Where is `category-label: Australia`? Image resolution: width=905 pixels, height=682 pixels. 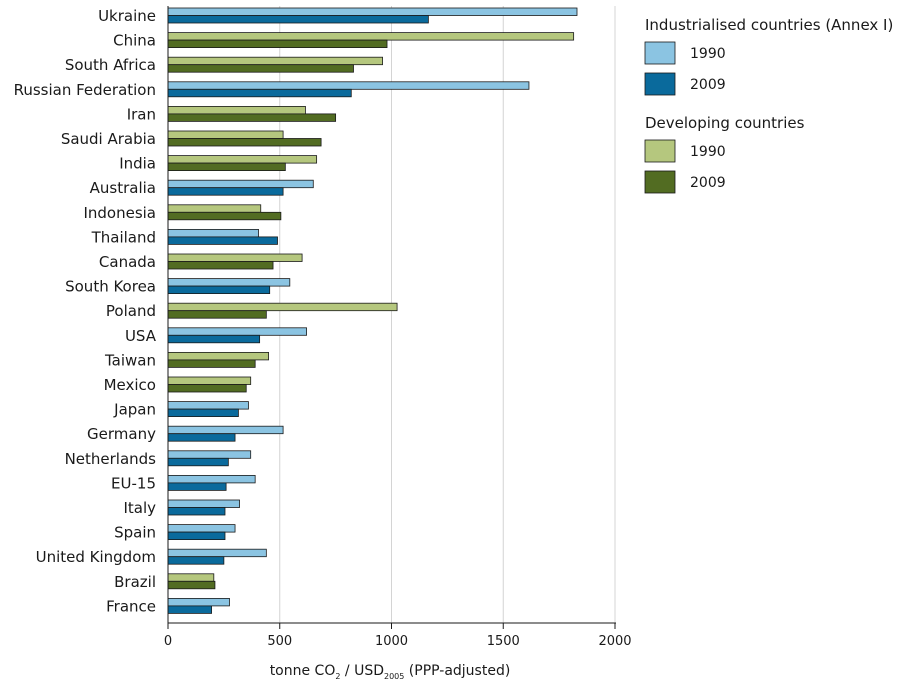 category-label: Australia is located at coordinates (123, 188).